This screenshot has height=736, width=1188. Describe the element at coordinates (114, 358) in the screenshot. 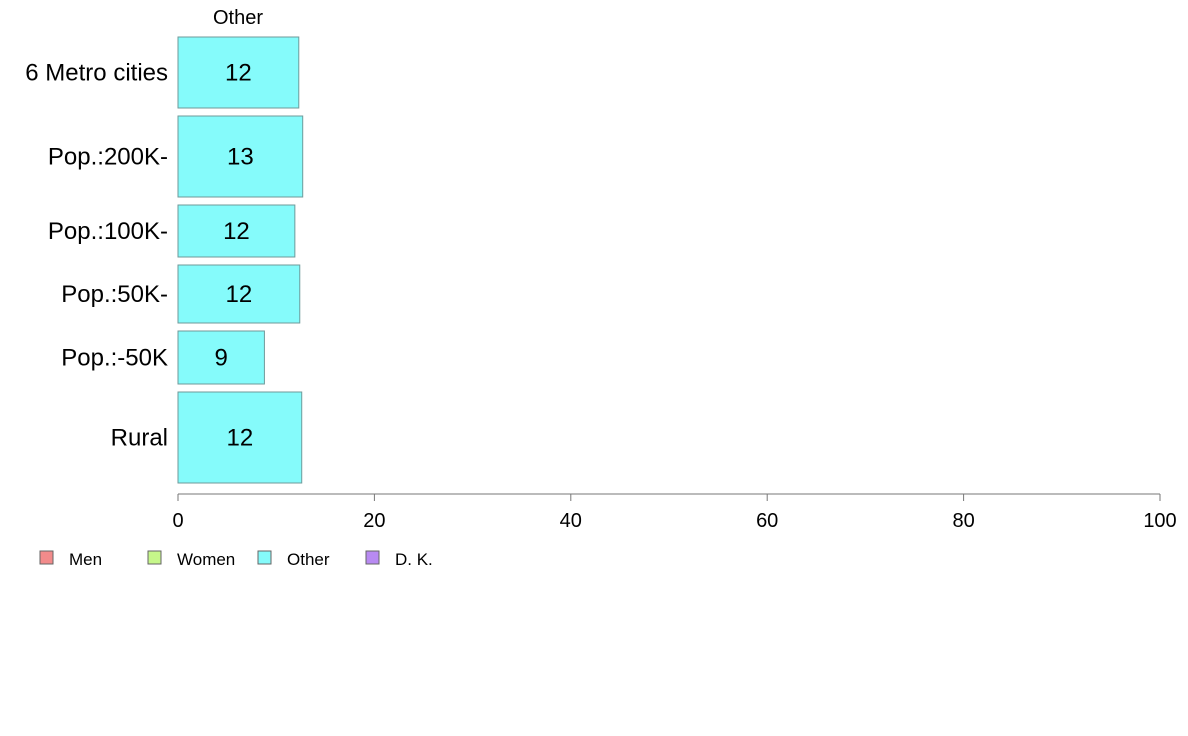

I see `category-label: Pop.:-50K` at that location.